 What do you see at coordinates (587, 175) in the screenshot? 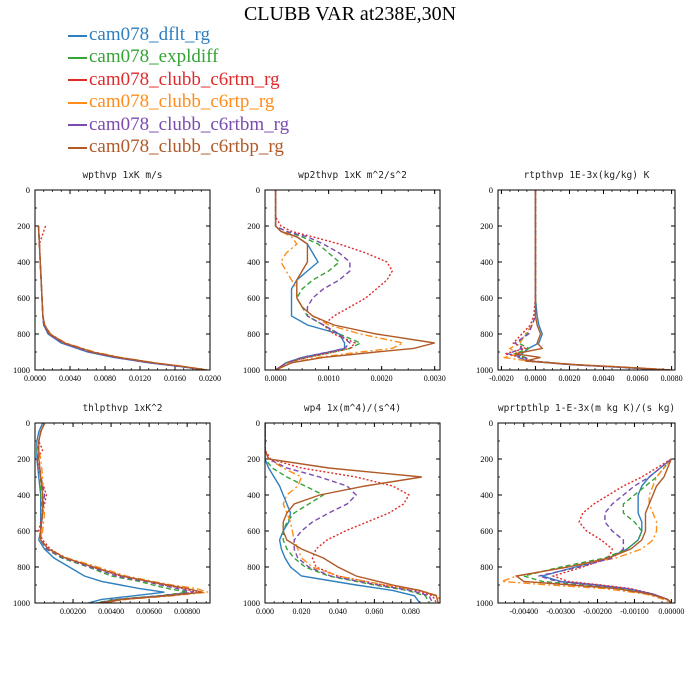
I see `panel-title: rtpthvp 1E-3x(kg/kg) K` at bounding box center [587, 175].